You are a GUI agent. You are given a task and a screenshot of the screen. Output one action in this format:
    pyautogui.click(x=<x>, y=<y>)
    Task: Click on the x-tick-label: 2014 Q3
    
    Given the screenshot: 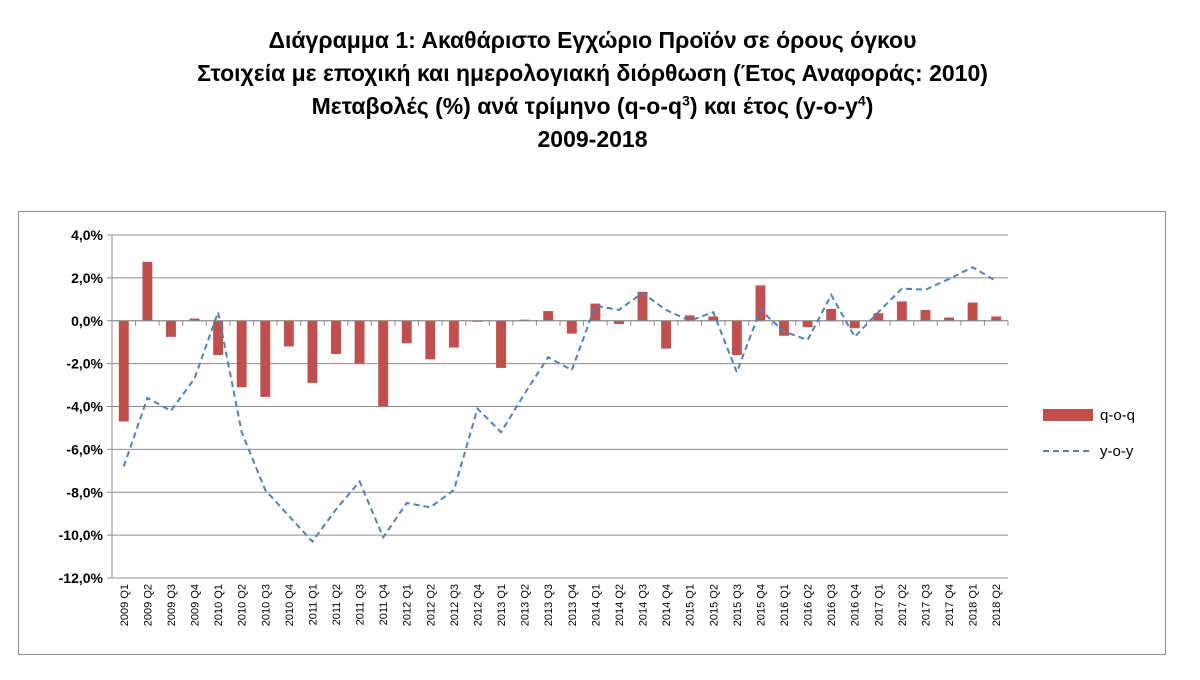 What is the action you would take?
    pyautogui.click(x=644, y=605)
    